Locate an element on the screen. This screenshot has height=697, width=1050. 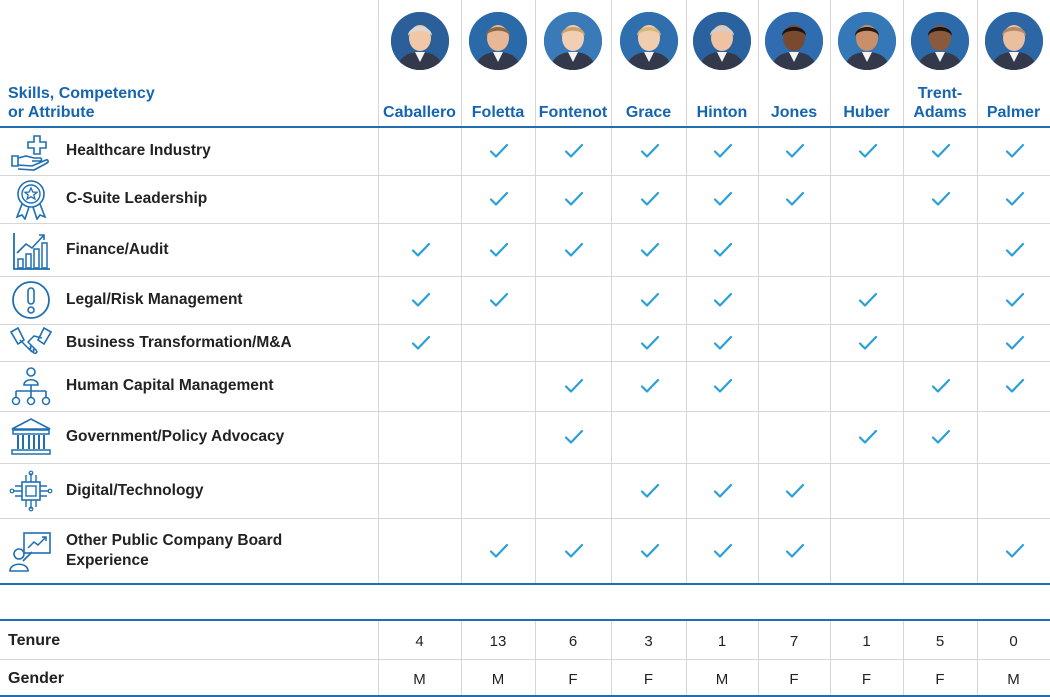
tenure-value: 5 is located at coordinates (940, 641).